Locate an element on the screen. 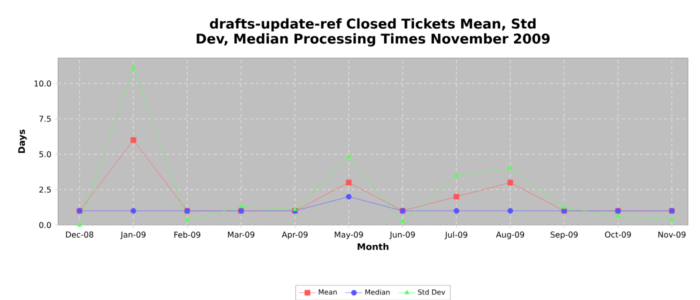 The height and width of the screenshot is (300, 700). x-axis-title: Month is located at coordinates (373, 246).